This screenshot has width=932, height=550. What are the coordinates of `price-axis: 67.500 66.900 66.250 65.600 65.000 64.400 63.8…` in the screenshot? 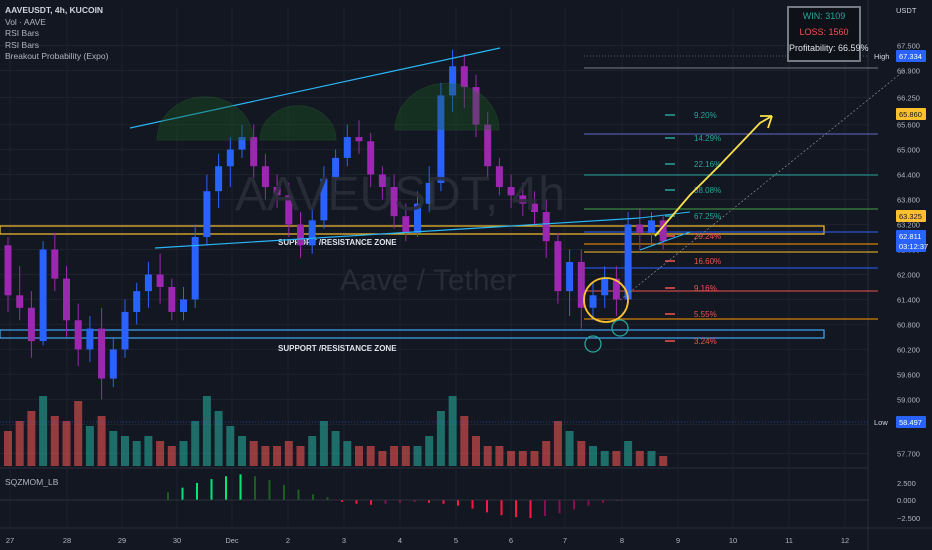 It's located at (908, 282).